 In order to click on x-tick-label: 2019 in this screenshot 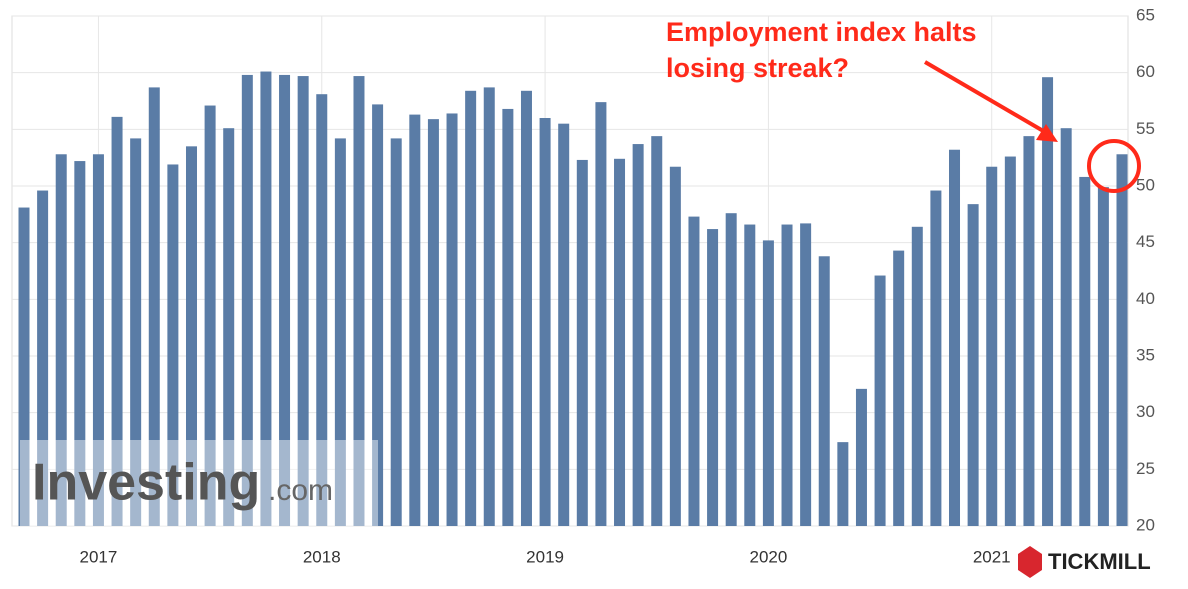, I will do `click(545, 556)`.